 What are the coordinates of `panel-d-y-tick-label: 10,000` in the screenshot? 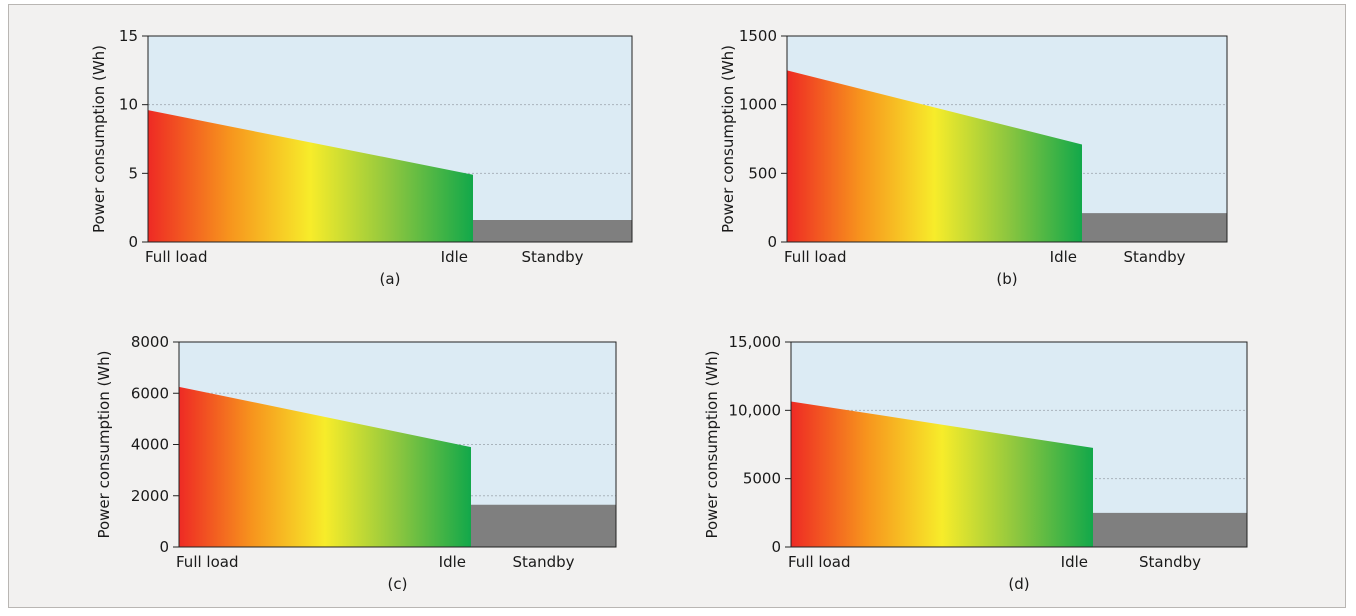 It's located at (755, 410).